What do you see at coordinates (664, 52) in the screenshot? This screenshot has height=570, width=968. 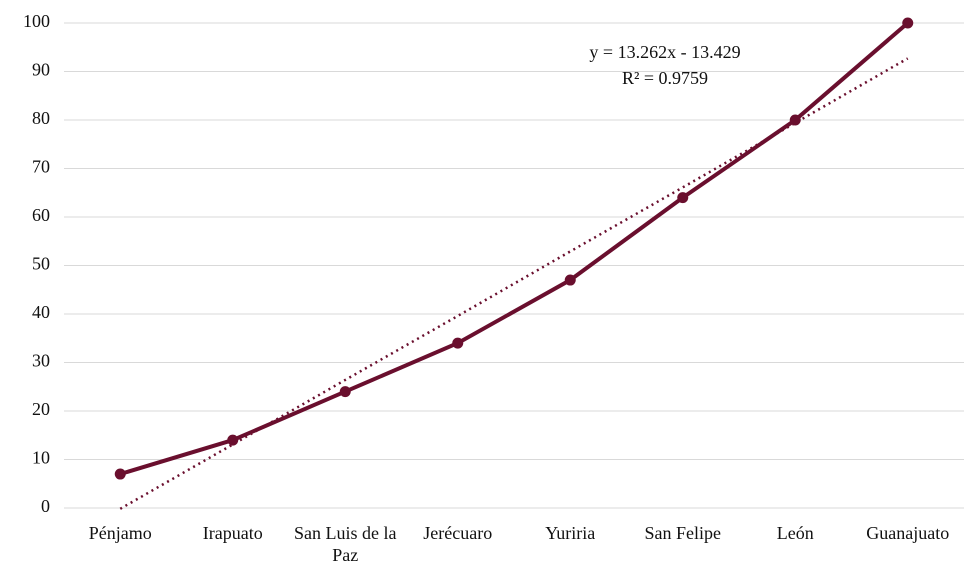 I see `annotation: y = 13.262x - 13.429` at bounding box center [664, 52].